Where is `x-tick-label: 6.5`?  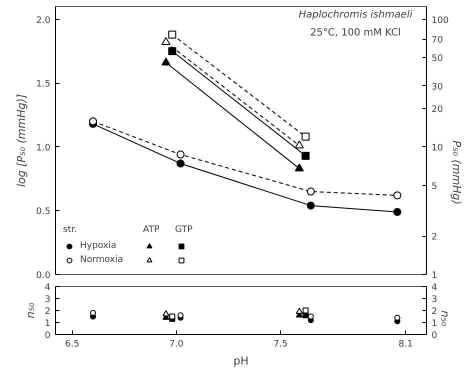 x-tick-label: 6.5 is located at coordinates (72, 345).